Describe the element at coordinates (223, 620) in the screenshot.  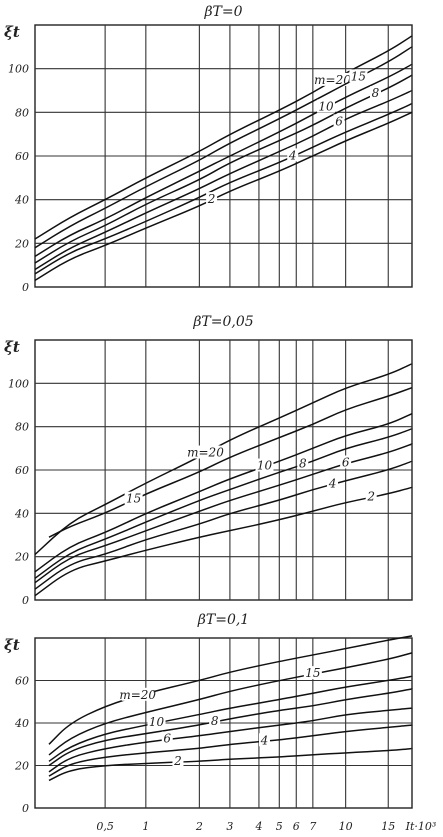
I see `panel-title: βT=0,1` at that location.